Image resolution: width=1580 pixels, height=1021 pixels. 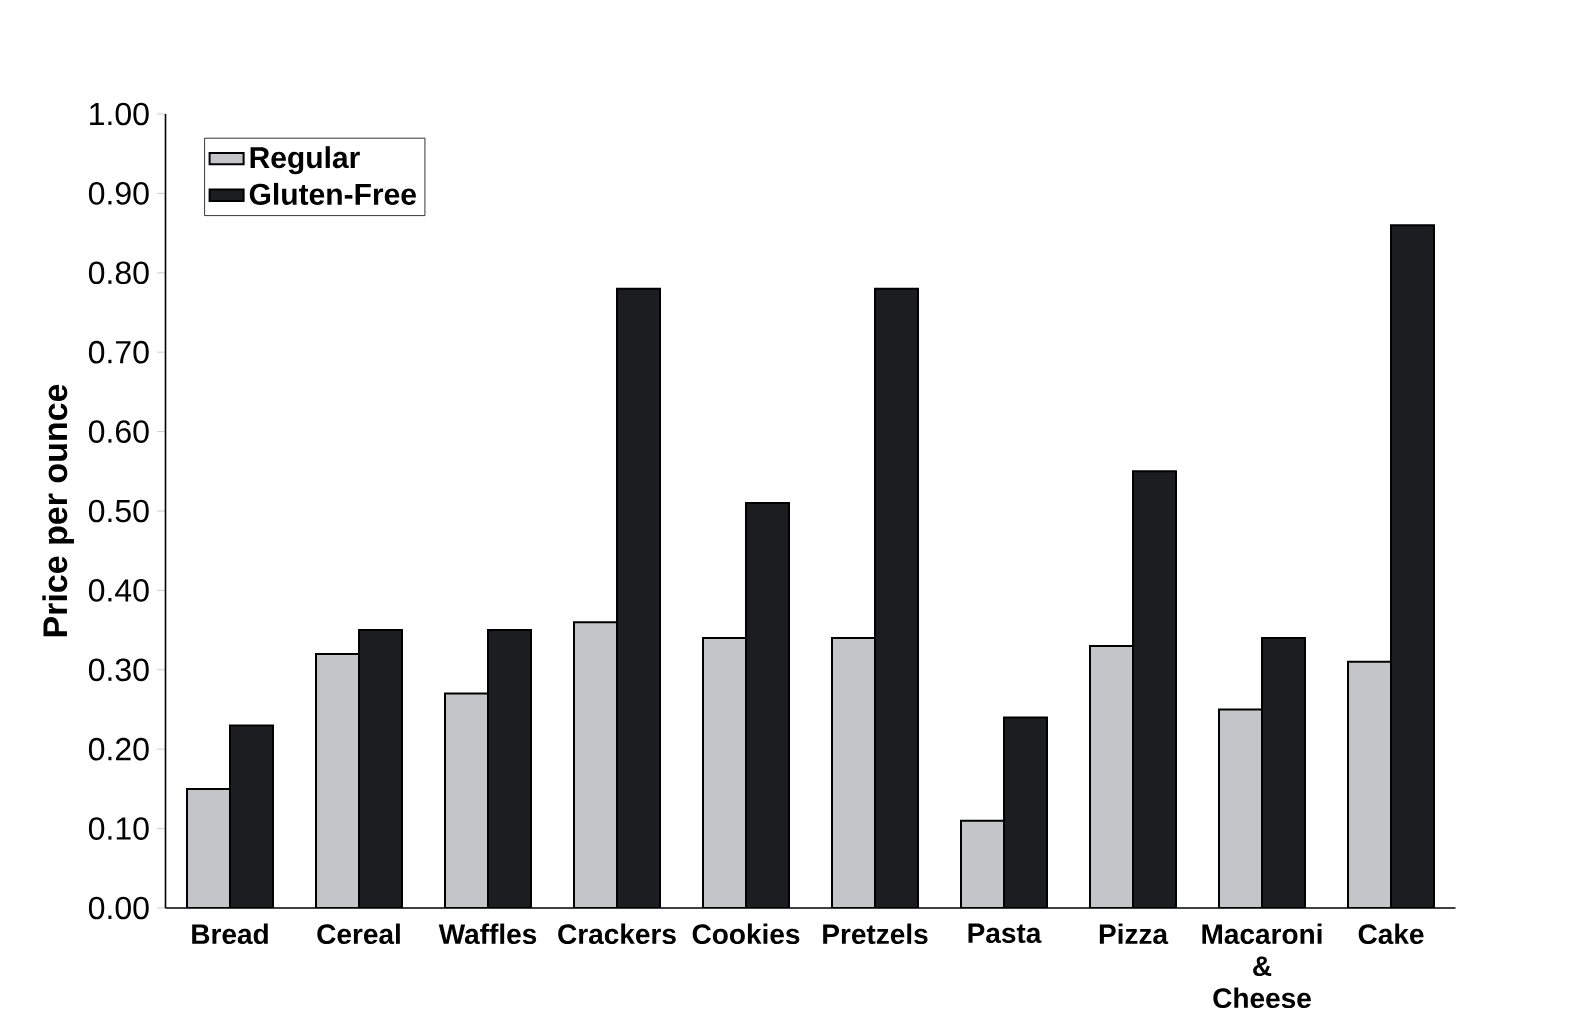 I want to click on x-tick-label: Cake, so click(x=1391, y=934).